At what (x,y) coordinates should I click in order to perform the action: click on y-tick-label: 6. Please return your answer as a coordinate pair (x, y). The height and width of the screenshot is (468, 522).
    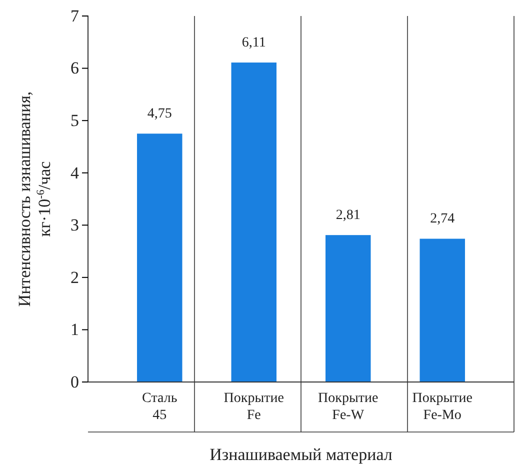
    Looking at the image, I should click on (74, 68).